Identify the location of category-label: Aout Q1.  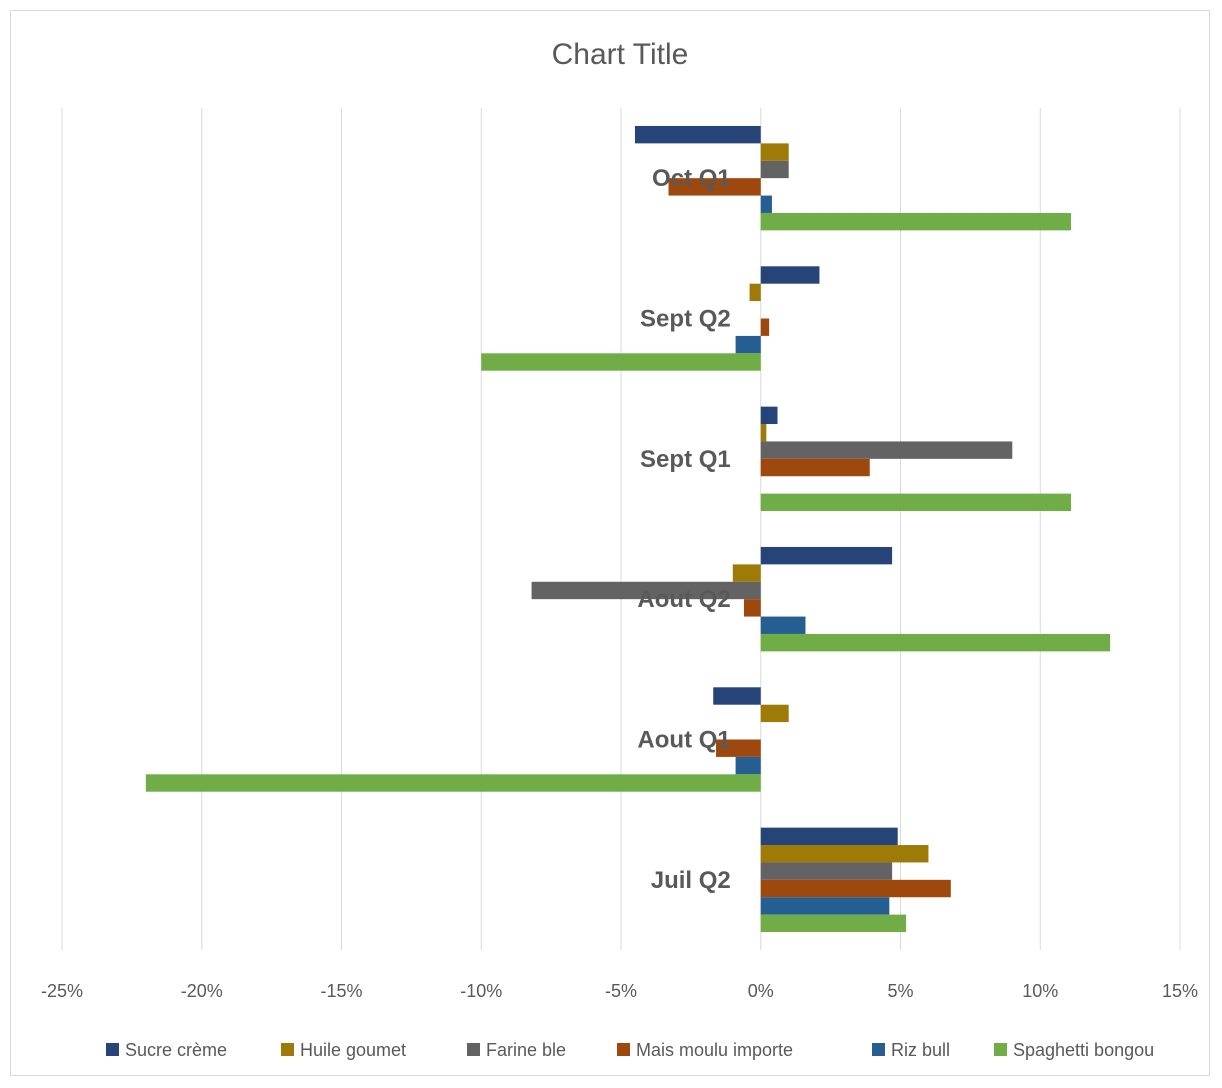
(683, 740).